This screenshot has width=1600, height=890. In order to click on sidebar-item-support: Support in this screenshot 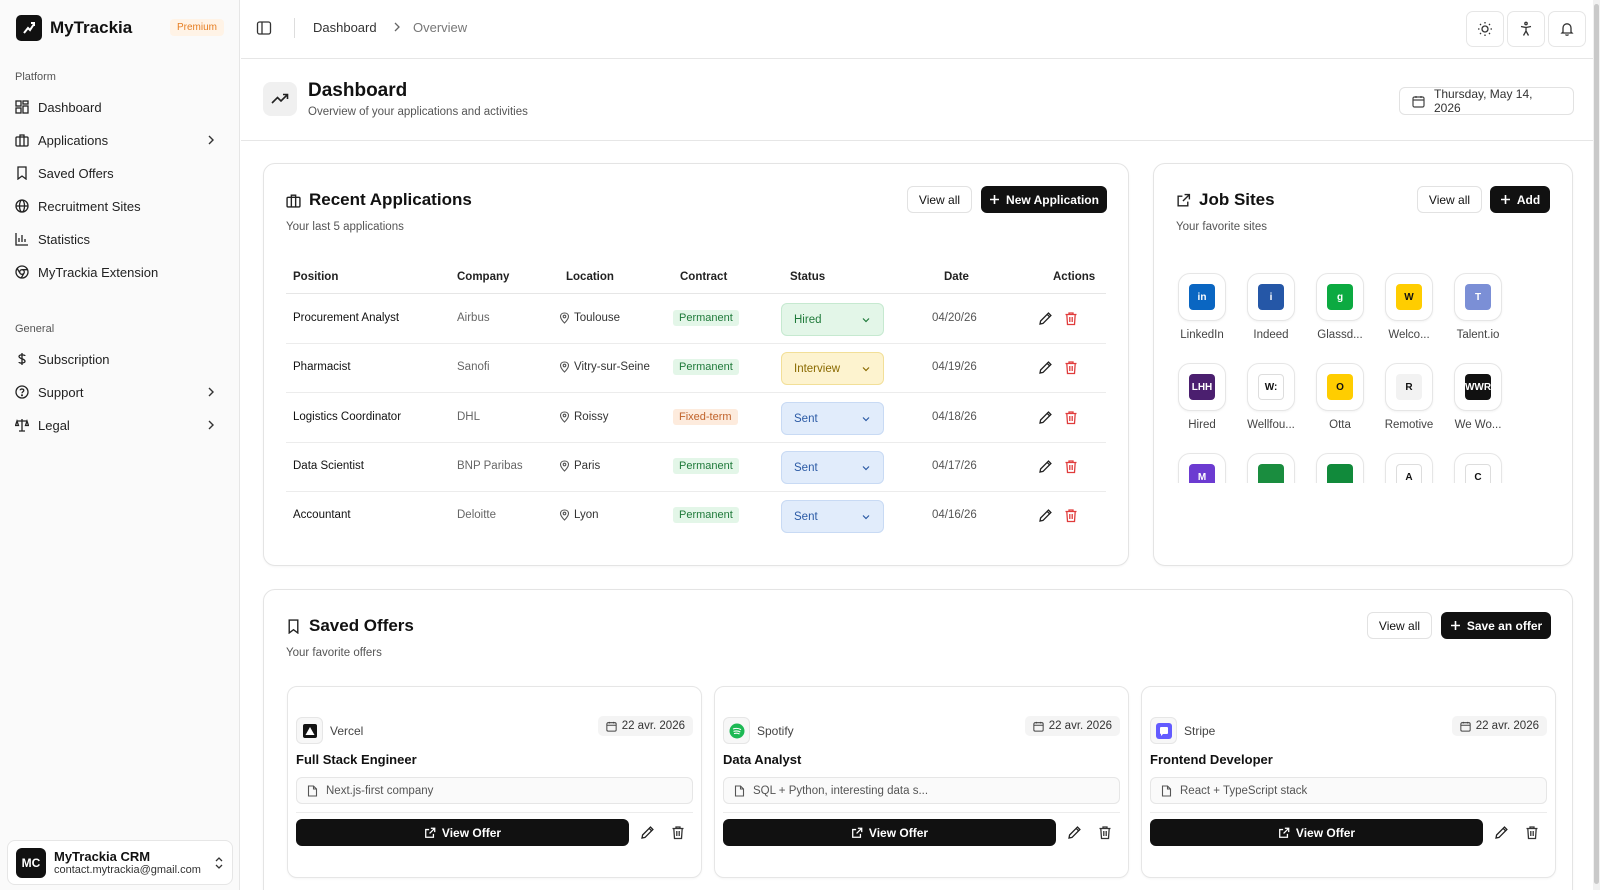, I will do `click(119, 392)`.